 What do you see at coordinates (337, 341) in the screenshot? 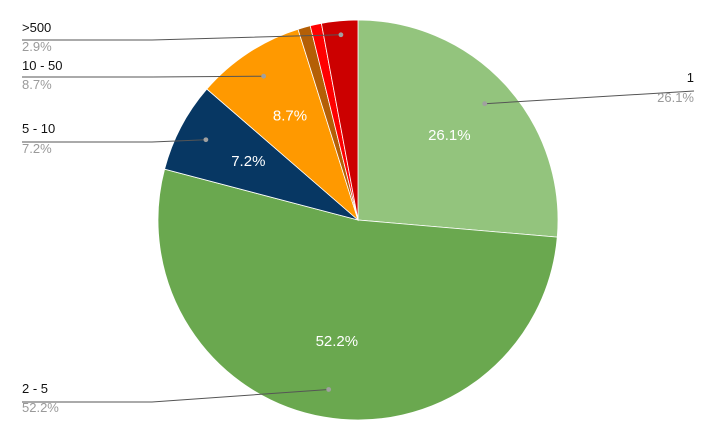
I see `slice-percent-label-2-5: 52.2%` at bounding box center [337, 341].